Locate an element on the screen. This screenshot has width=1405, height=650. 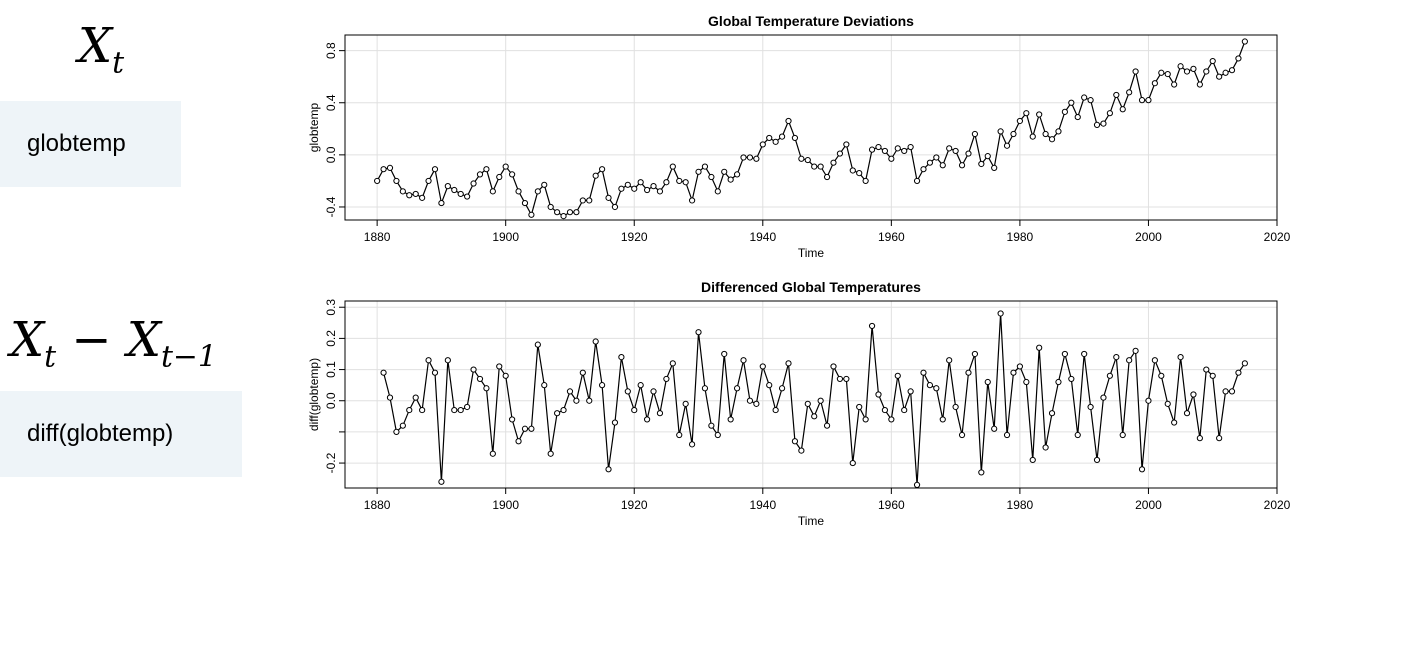
x-tick-label: 1880 is located at coordinates (377, 505).